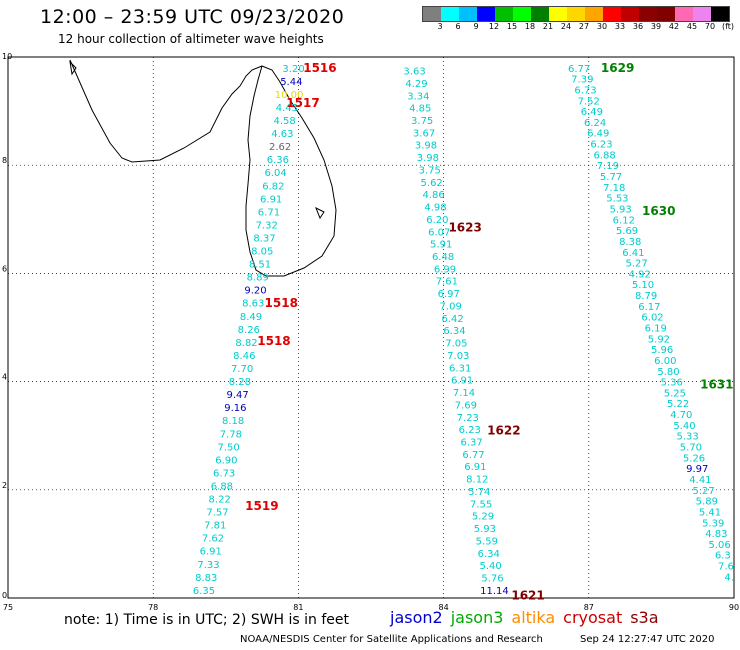 The height and width of the screenshot is (650, 740). What do you see at coordinates (710, 512) in the screenshot?
I see `wave-height-value: 5.41` at bounding box center [710, 512].